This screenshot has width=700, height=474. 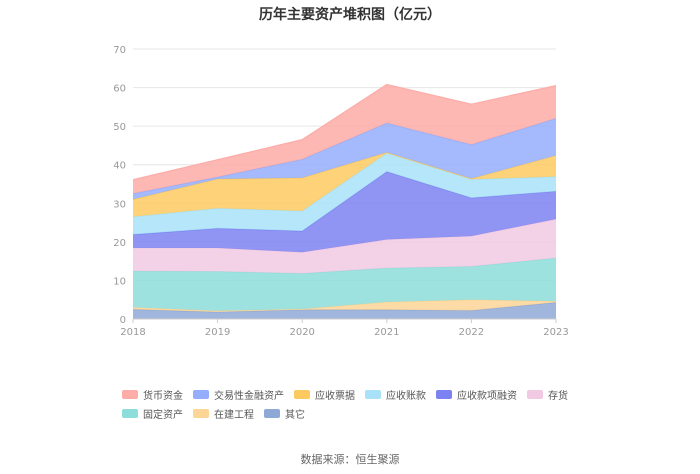 I want to click on y-tick-label: 10, so click(x=119, y=281).